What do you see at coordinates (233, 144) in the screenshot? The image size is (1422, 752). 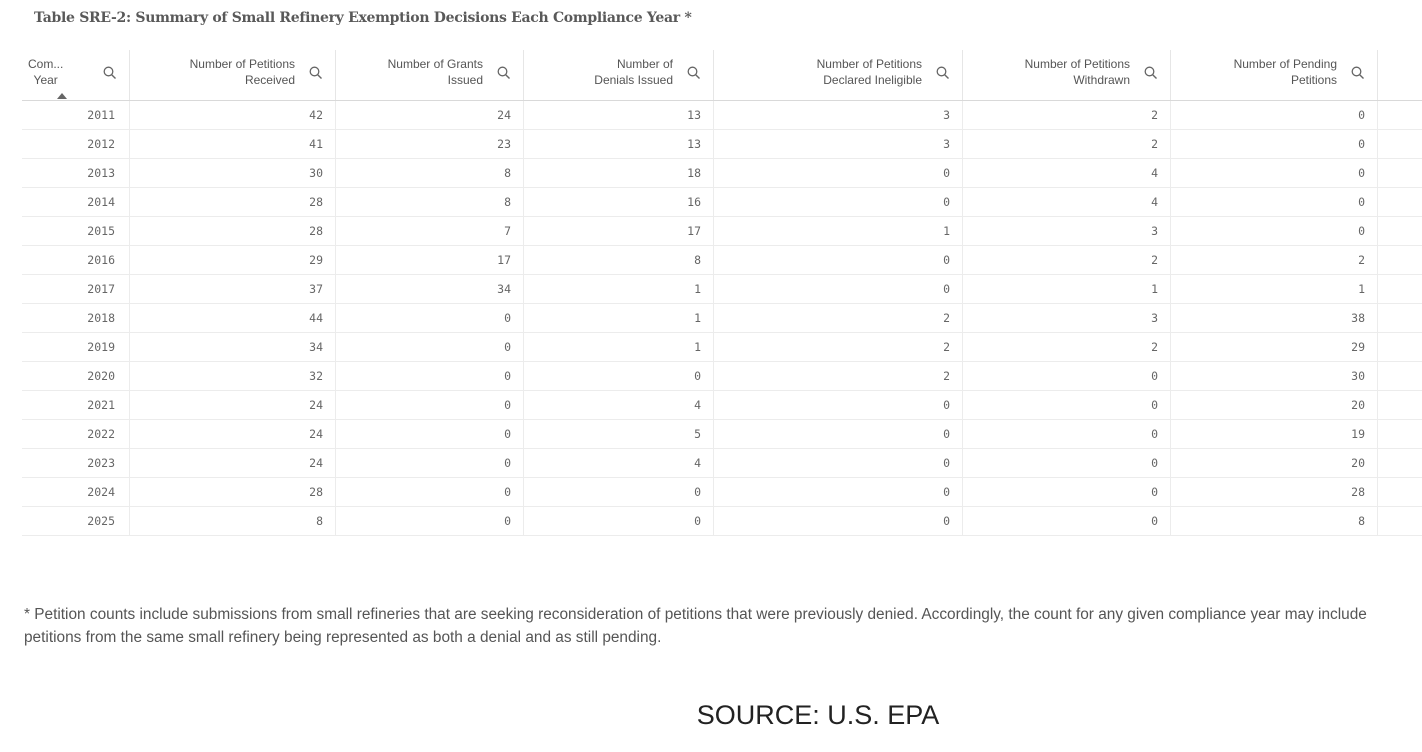 I see `table-cell: 41` at bounding box center [233, 144].